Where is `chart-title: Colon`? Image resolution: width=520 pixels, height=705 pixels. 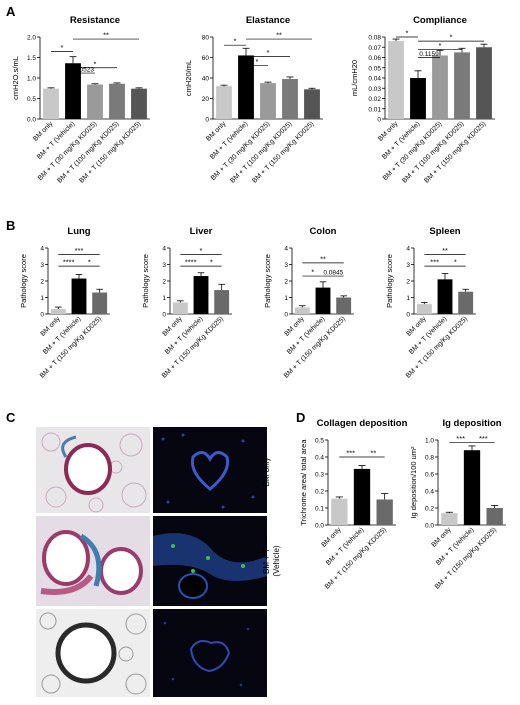 chart-title: Colon is located at coordinates (323, 231).